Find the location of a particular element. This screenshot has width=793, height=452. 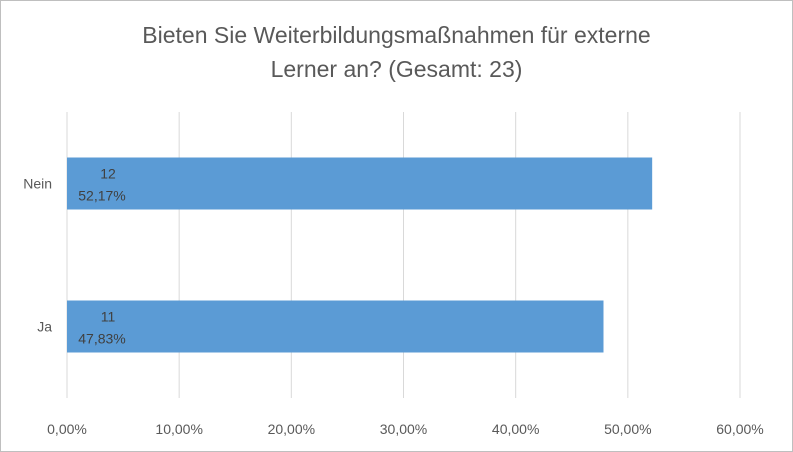

x-tick-label: 10,00% is located at coordinates (178, 429).